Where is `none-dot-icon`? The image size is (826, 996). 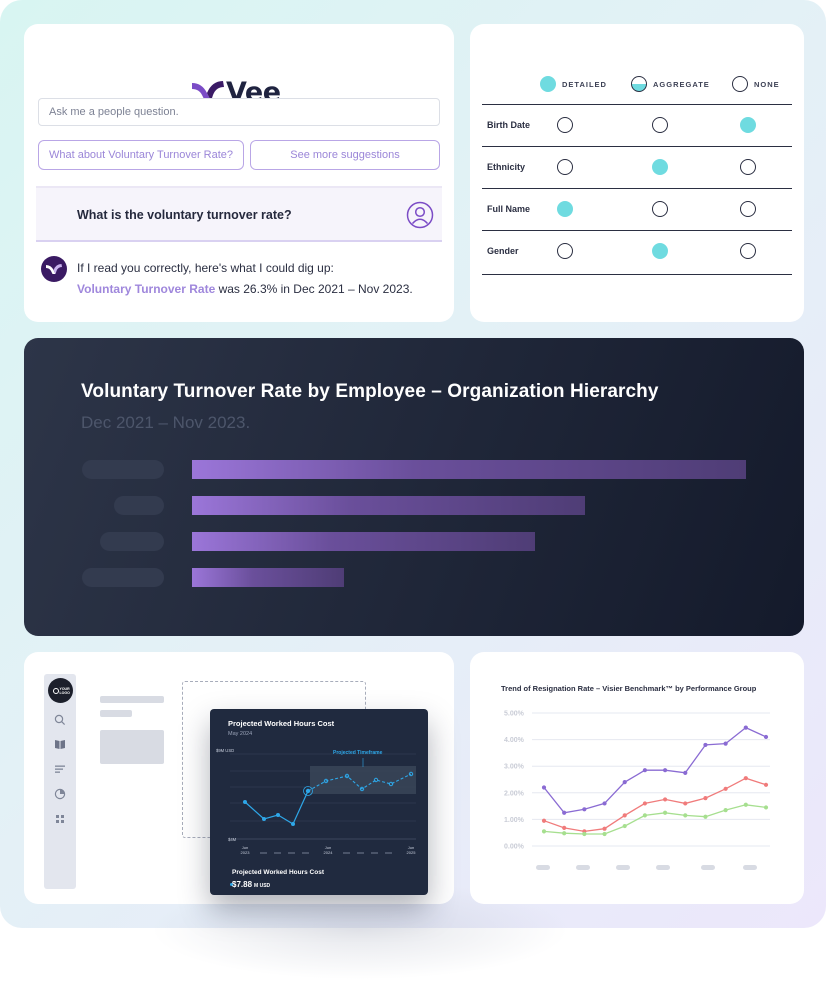 none-dot-icon is located at coordinates (740, 84).